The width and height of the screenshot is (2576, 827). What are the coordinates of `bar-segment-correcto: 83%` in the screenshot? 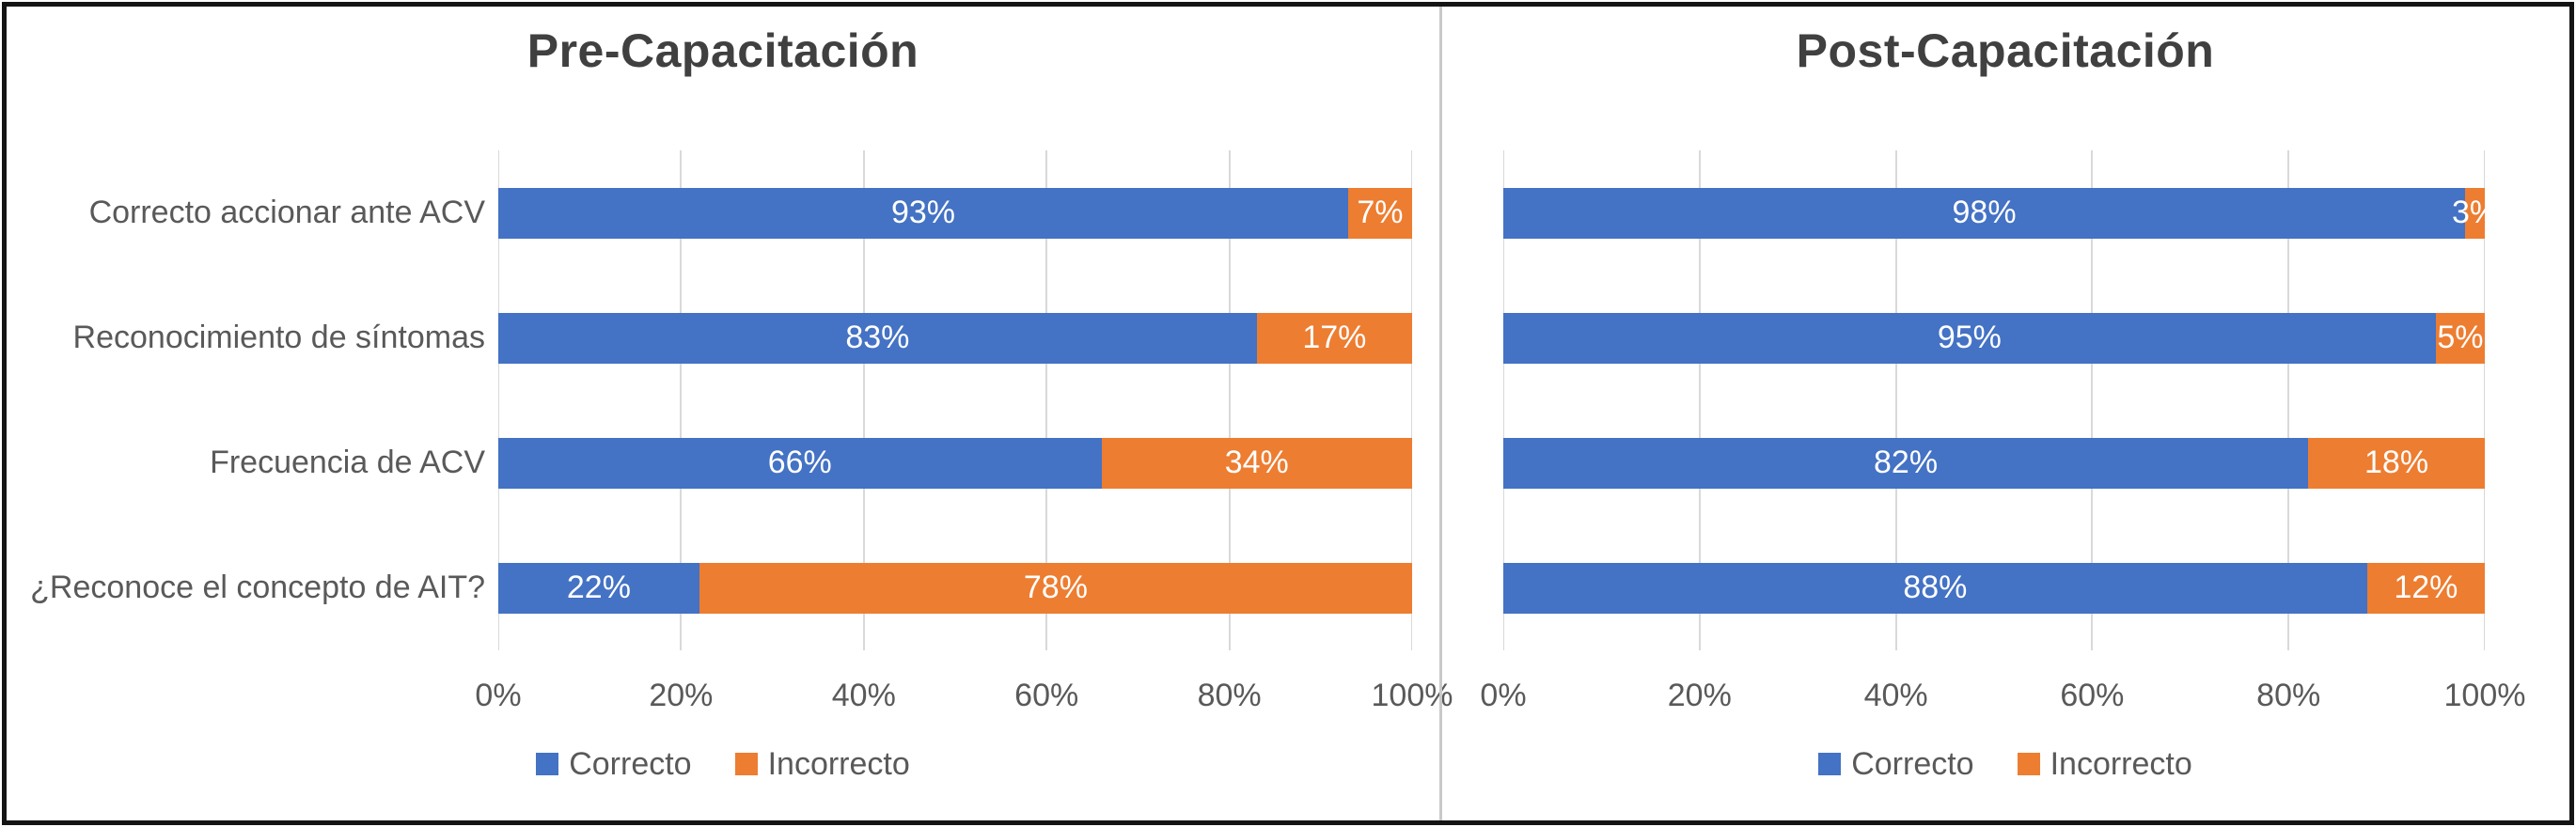 It's located at (878, 338).